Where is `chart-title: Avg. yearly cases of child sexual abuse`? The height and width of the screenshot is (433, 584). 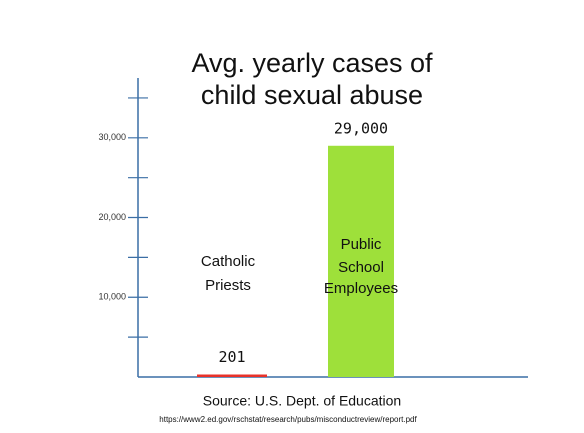
chart-title: Avg. yearly cases of child sexual abuse is located at coordinates (312, 79).